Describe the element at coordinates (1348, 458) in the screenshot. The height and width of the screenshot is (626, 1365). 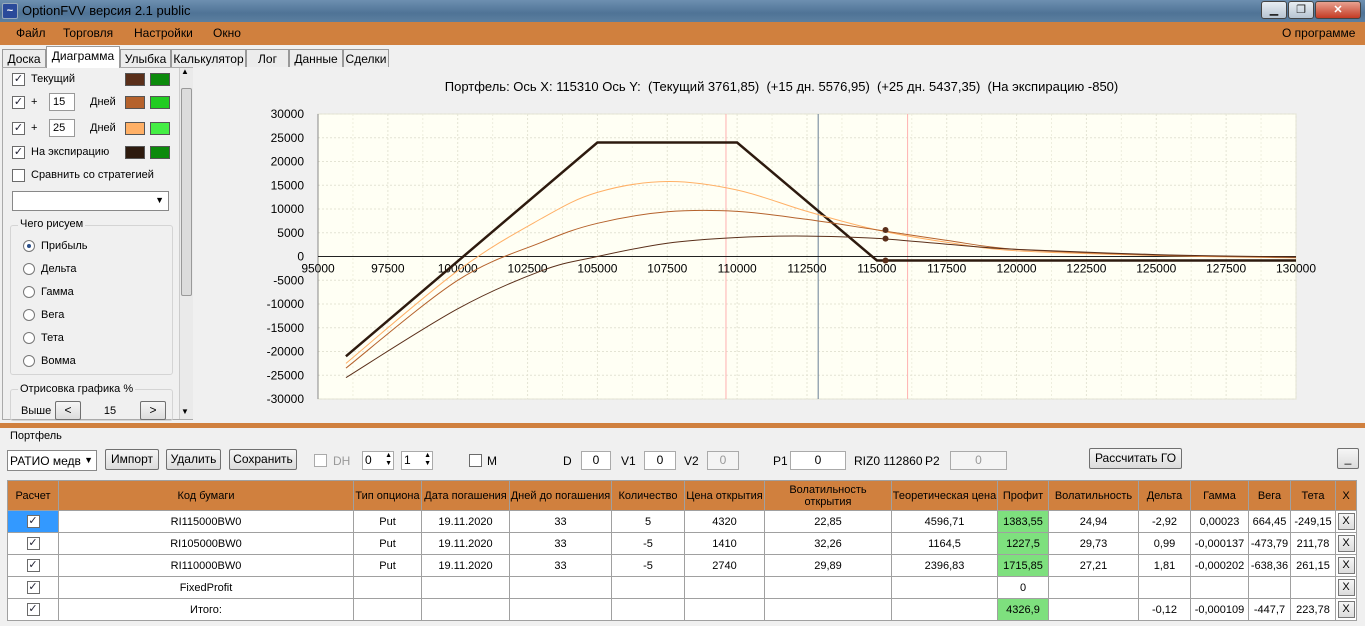
I see `minimize-panel-button: _` at that location.